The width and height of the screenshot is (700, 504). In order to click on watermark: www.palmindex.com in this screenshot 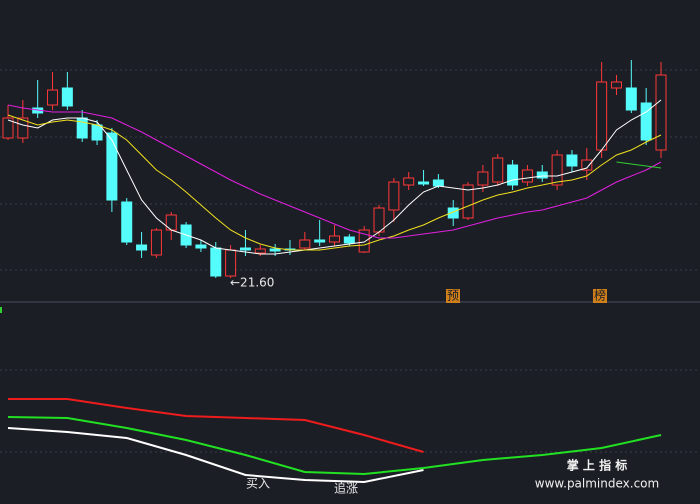, I will do `click(597, 484)`.